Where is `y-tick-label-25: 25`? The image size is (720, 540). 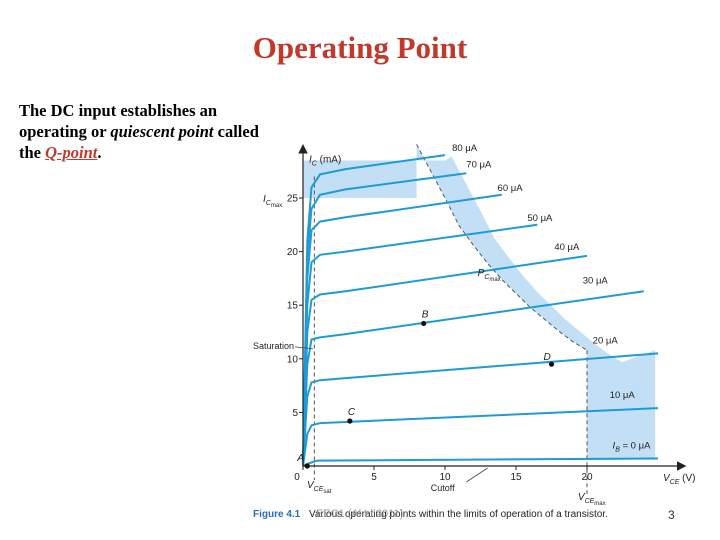
y-tick-label-25: 25 is located at coordinates (293, 199).